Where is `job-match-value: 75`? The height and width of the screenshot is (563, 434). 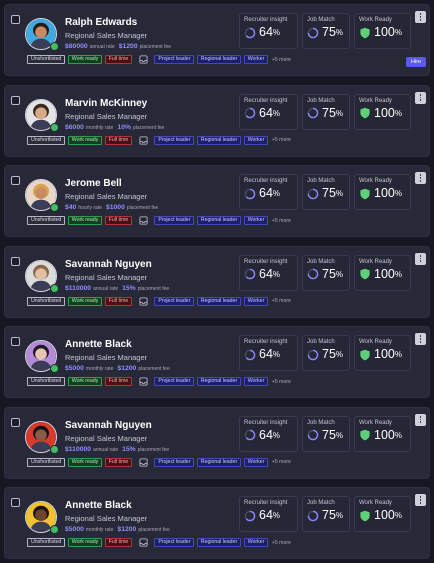 job-match-value: 75 is located at coordinates (329, 354).